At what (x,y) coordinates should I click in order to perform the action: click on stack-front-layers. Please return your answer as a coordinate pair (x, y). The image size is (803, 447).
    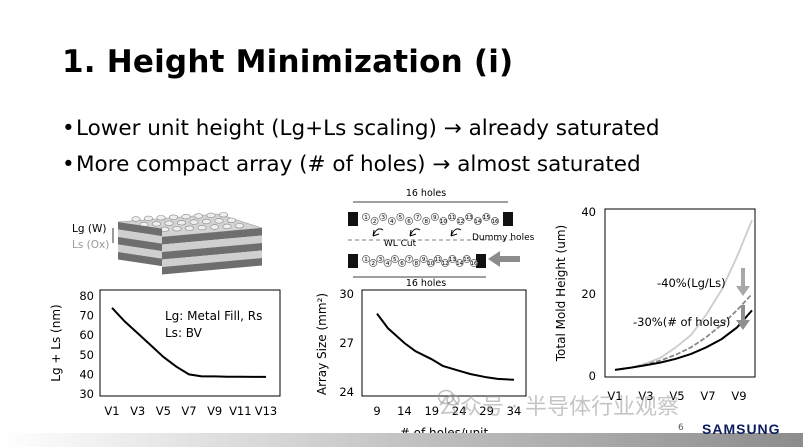
    Looking at the image, I should click on (140, 244).